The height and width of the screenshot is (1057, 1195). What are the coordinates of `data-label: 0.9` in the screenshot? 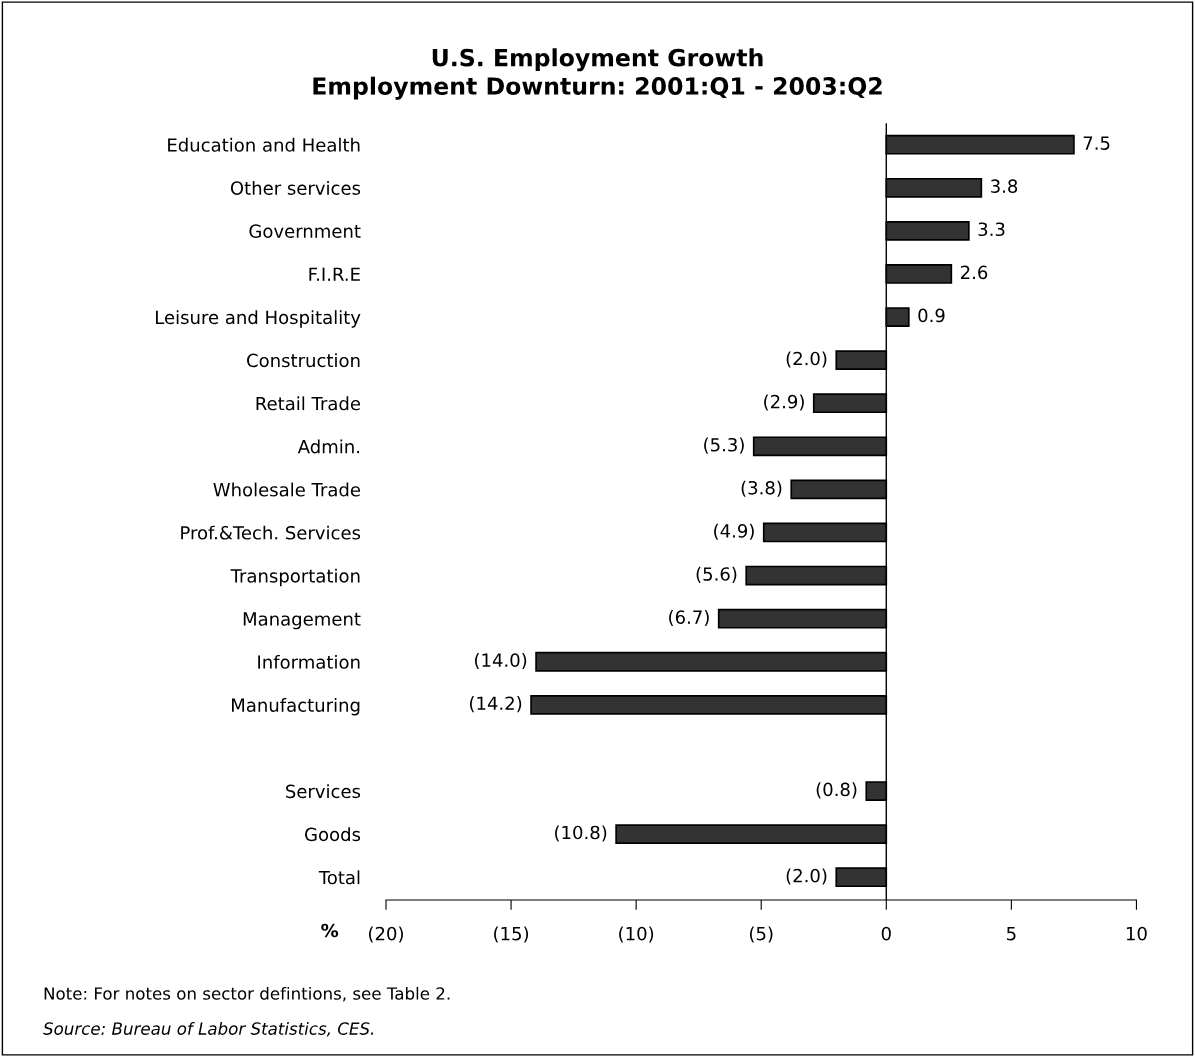 It's located at (931, 315).